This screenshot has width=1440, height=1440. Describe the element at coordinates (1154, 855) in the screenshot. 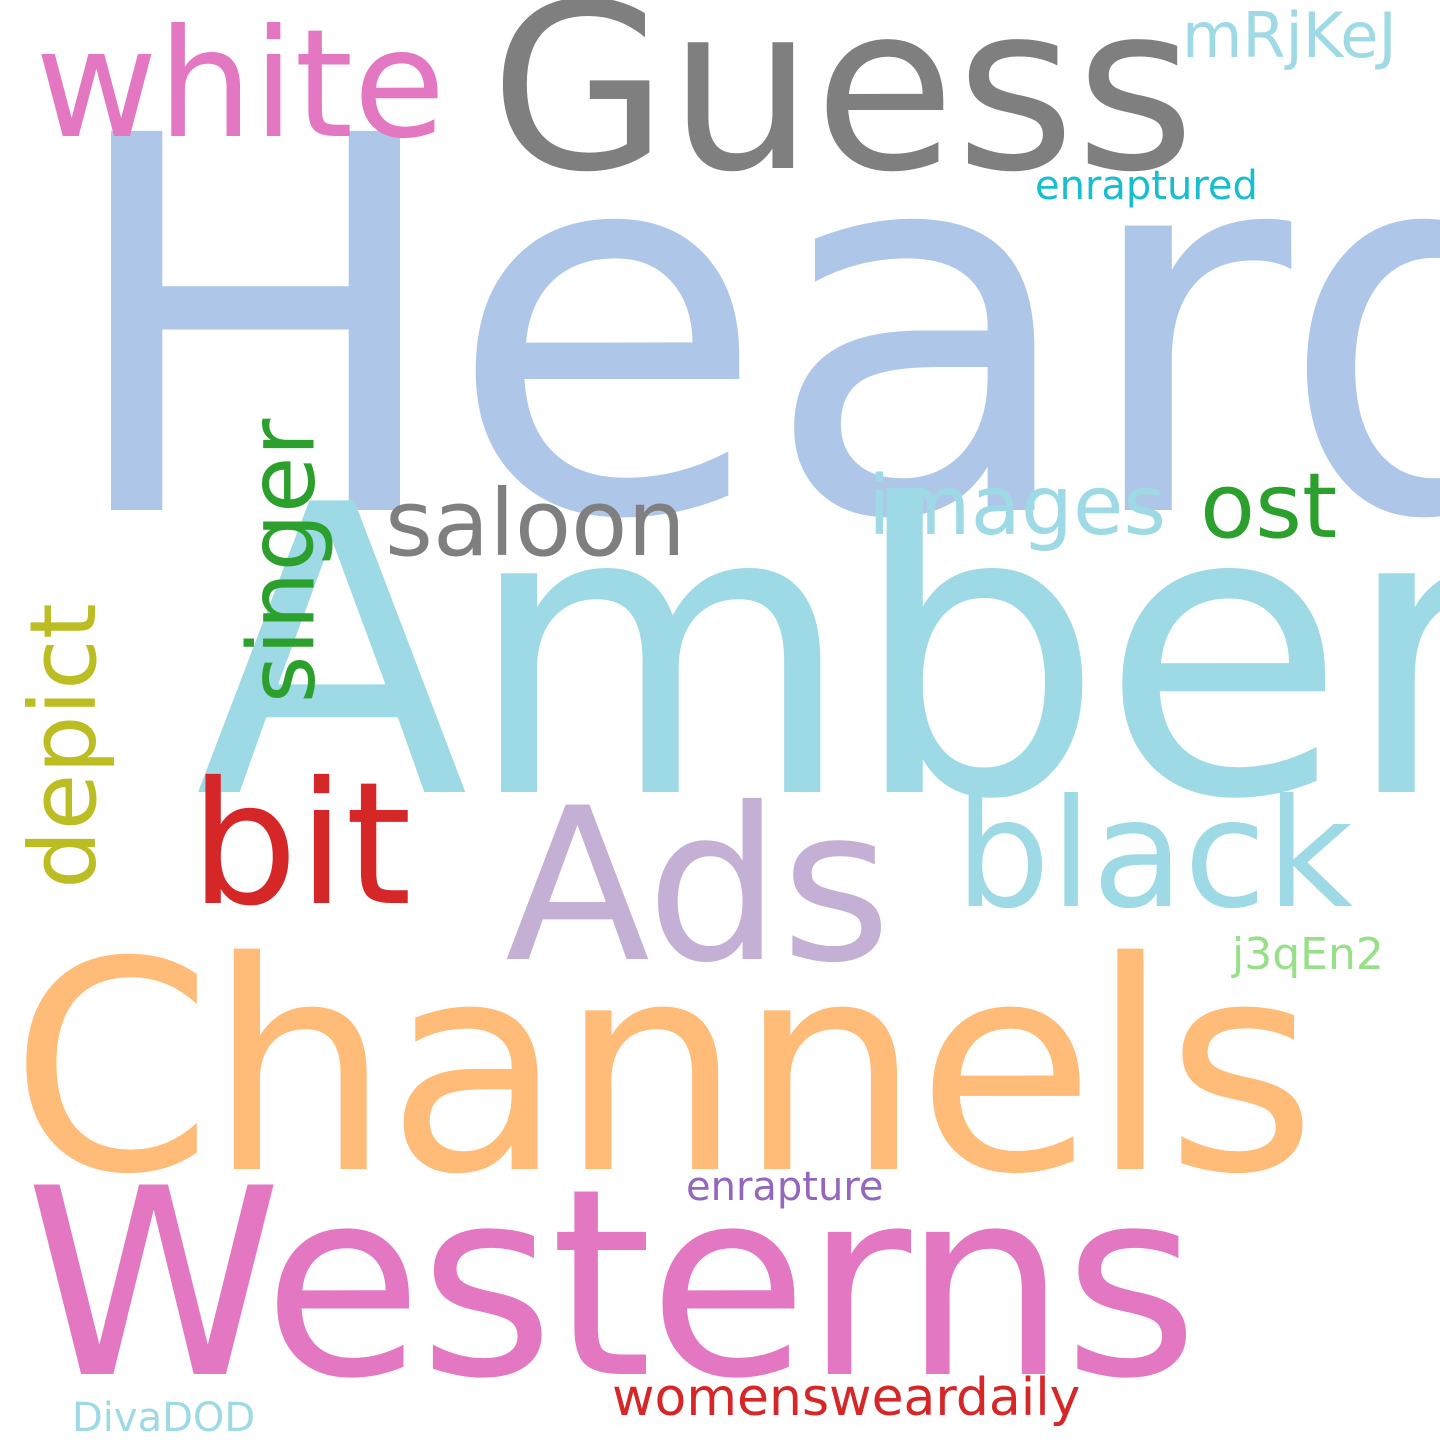

I see `word-black: black` at that location.